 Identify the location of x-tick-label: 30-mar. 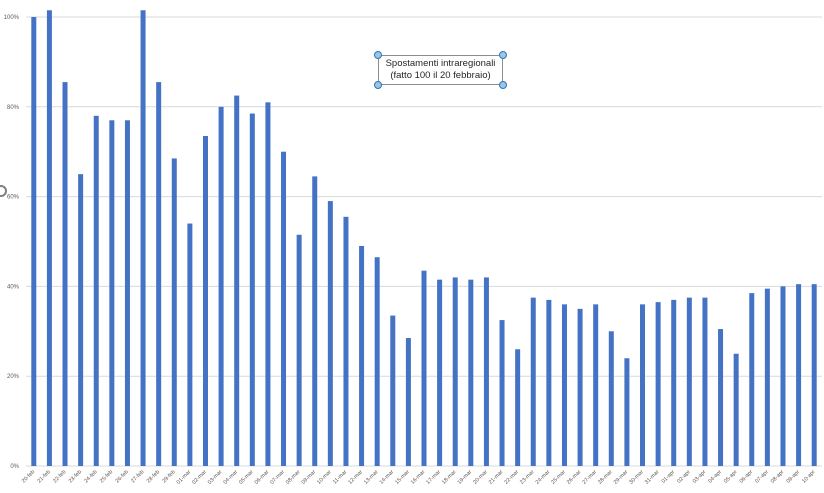
(636, 477).